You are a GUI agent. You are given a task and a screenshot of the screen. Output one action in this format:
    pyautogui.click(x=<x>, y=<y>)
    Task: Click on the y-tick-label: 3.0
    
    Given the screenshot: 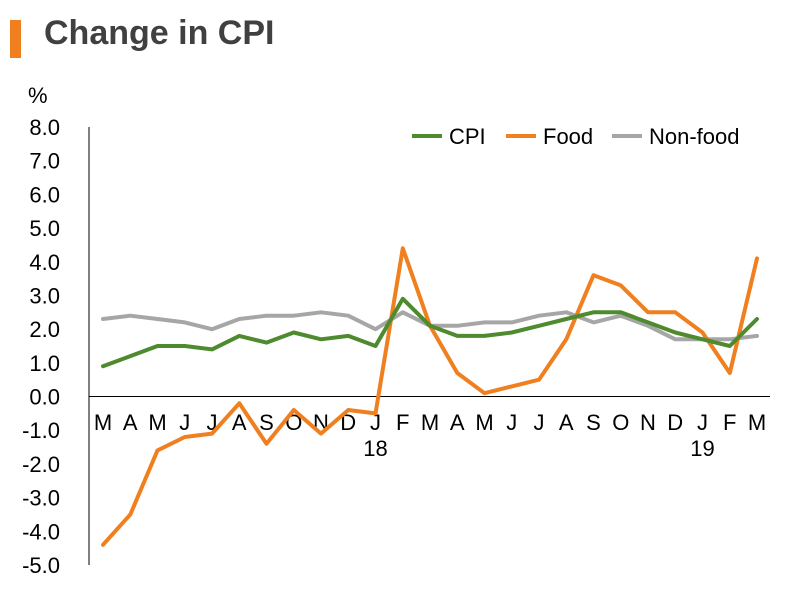 What is the action you would take?
    pyautogui.click(x=44, y=295)
    